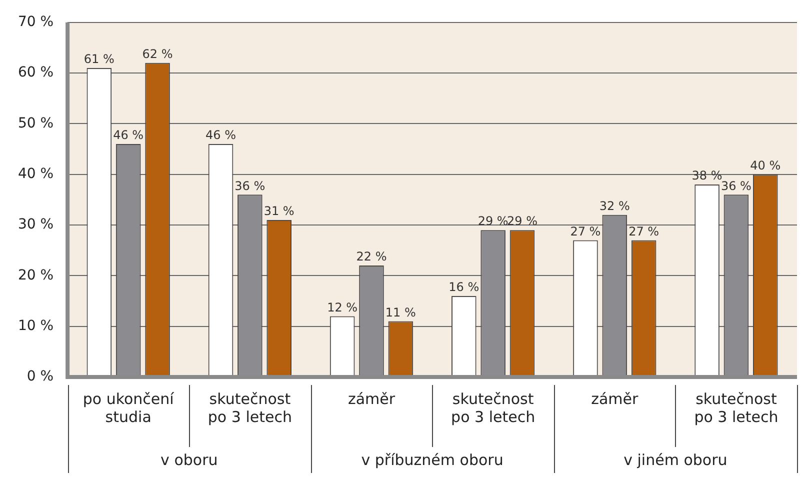  I want to click on text: v příbuzném oboru, so click(432, 459).